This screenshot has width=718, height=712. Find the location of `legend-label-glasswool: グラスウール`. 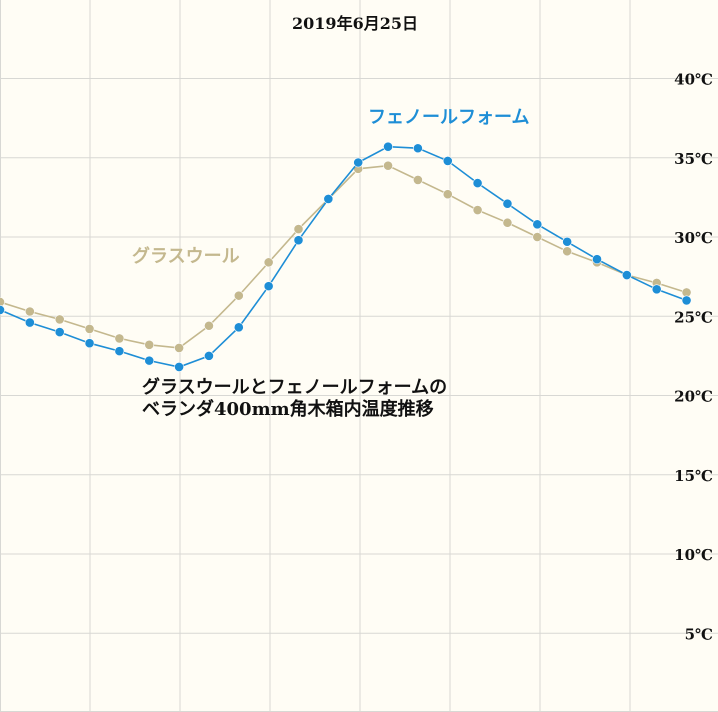

legend-label-glasswool: グラスウール is located at coordinates (186, 256).